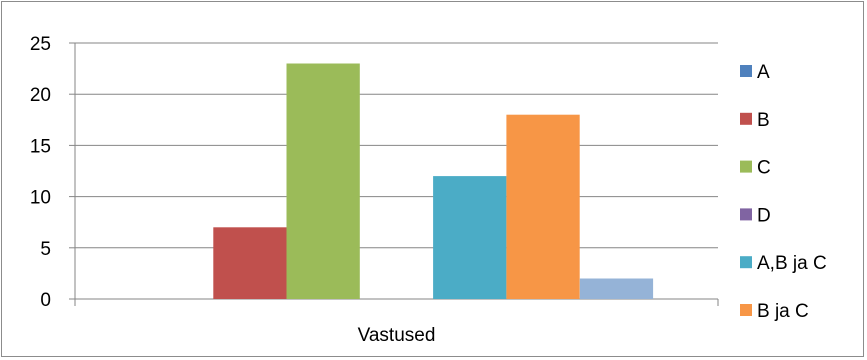  I want to click on y-tick-label: 20, so click(40, 95).